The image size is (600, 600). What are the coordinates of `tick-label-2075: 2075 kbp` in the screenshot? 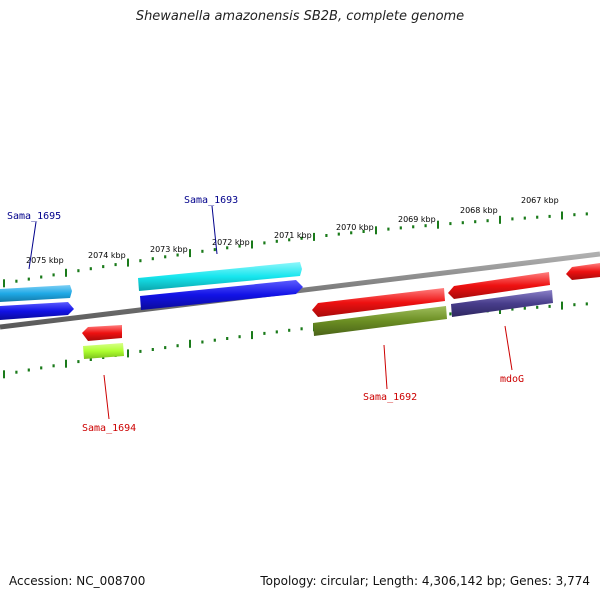 It's located at (45, 260).